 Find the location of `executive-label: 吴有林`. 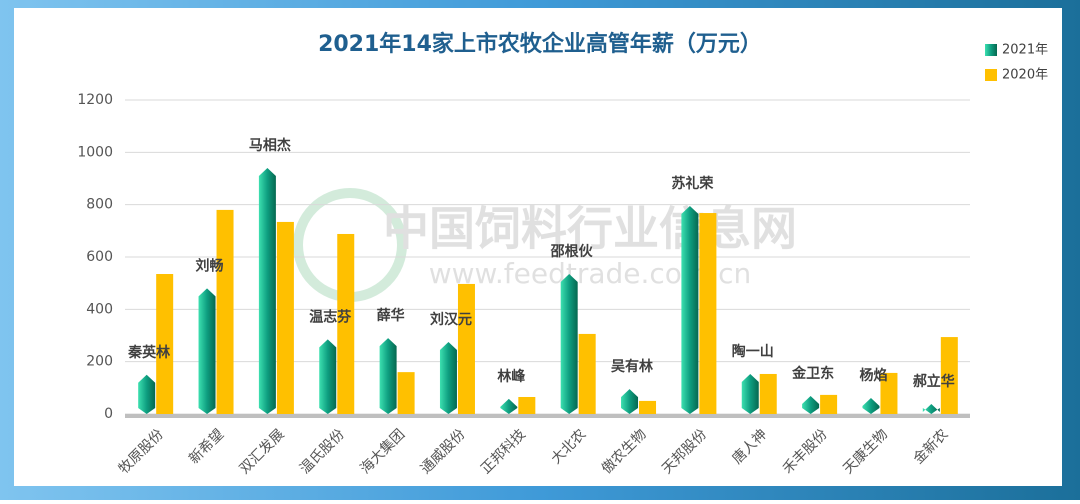

executive-label: 吴有林 is located at coordinates (632, 366).